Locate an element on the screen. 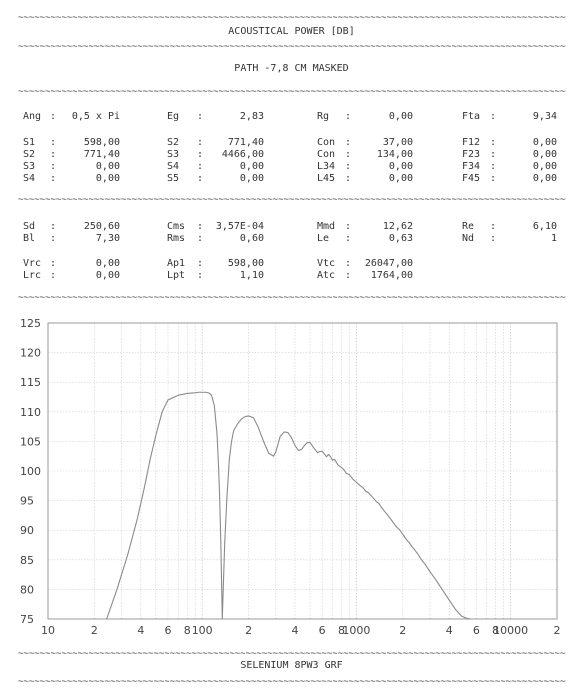 Image resolution: width=583 pixels, height=700 pixels. param-label: Sd is located at coordinates (29, 226).